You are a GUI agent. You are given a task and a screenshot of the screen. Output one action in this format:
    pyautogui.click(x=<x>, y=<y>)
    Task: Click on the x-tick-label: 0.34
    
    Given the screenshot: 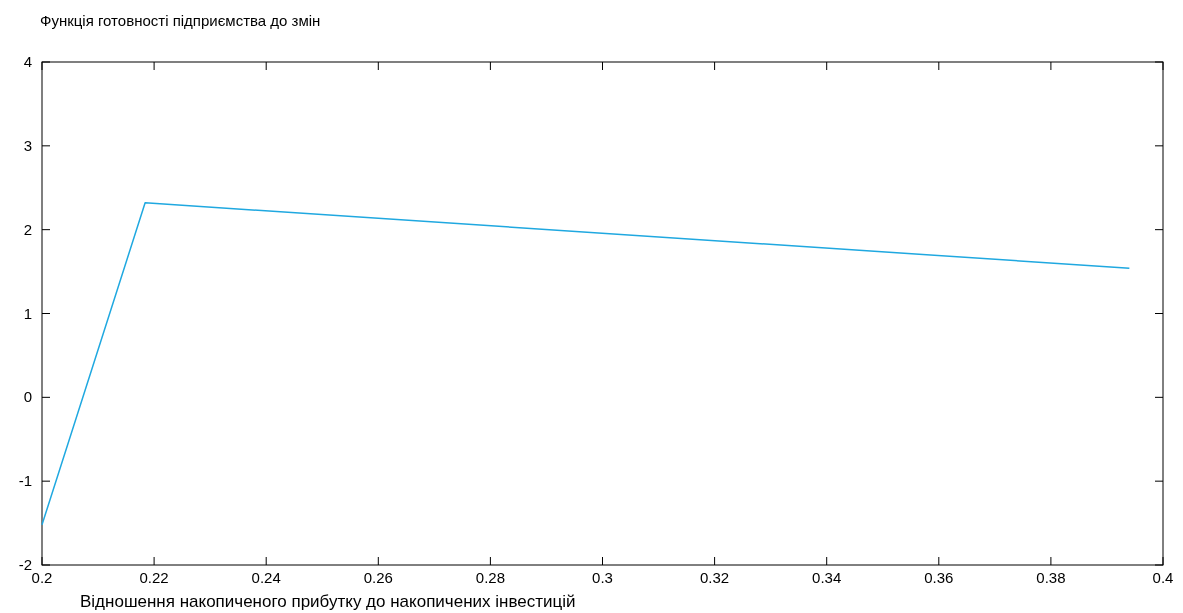 What is the action you would take?
    pyautogui.click(x=827, y=577)
    